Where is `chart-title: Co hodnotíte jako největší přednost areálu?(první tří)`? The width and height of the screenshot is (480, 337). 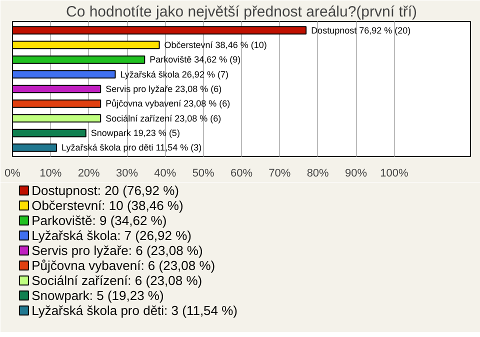 chart-title: Co hodnotíte jako největší přednost areálu?(první tří) is located at coordinates (242, 12).